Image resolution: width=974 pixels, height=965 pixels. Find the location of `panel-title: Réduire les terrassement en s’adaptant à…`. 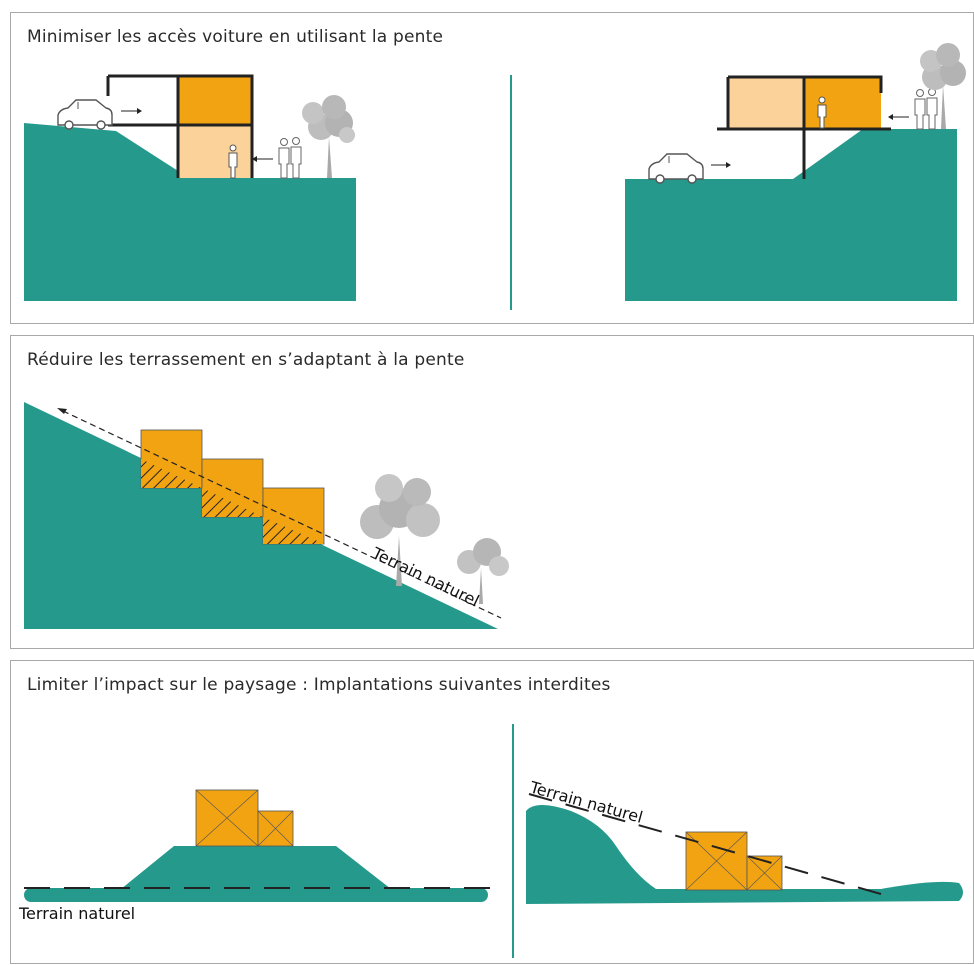

panel-title: Réduire les terrassement en s’adaptant à… is located at coordinates (246, 360).